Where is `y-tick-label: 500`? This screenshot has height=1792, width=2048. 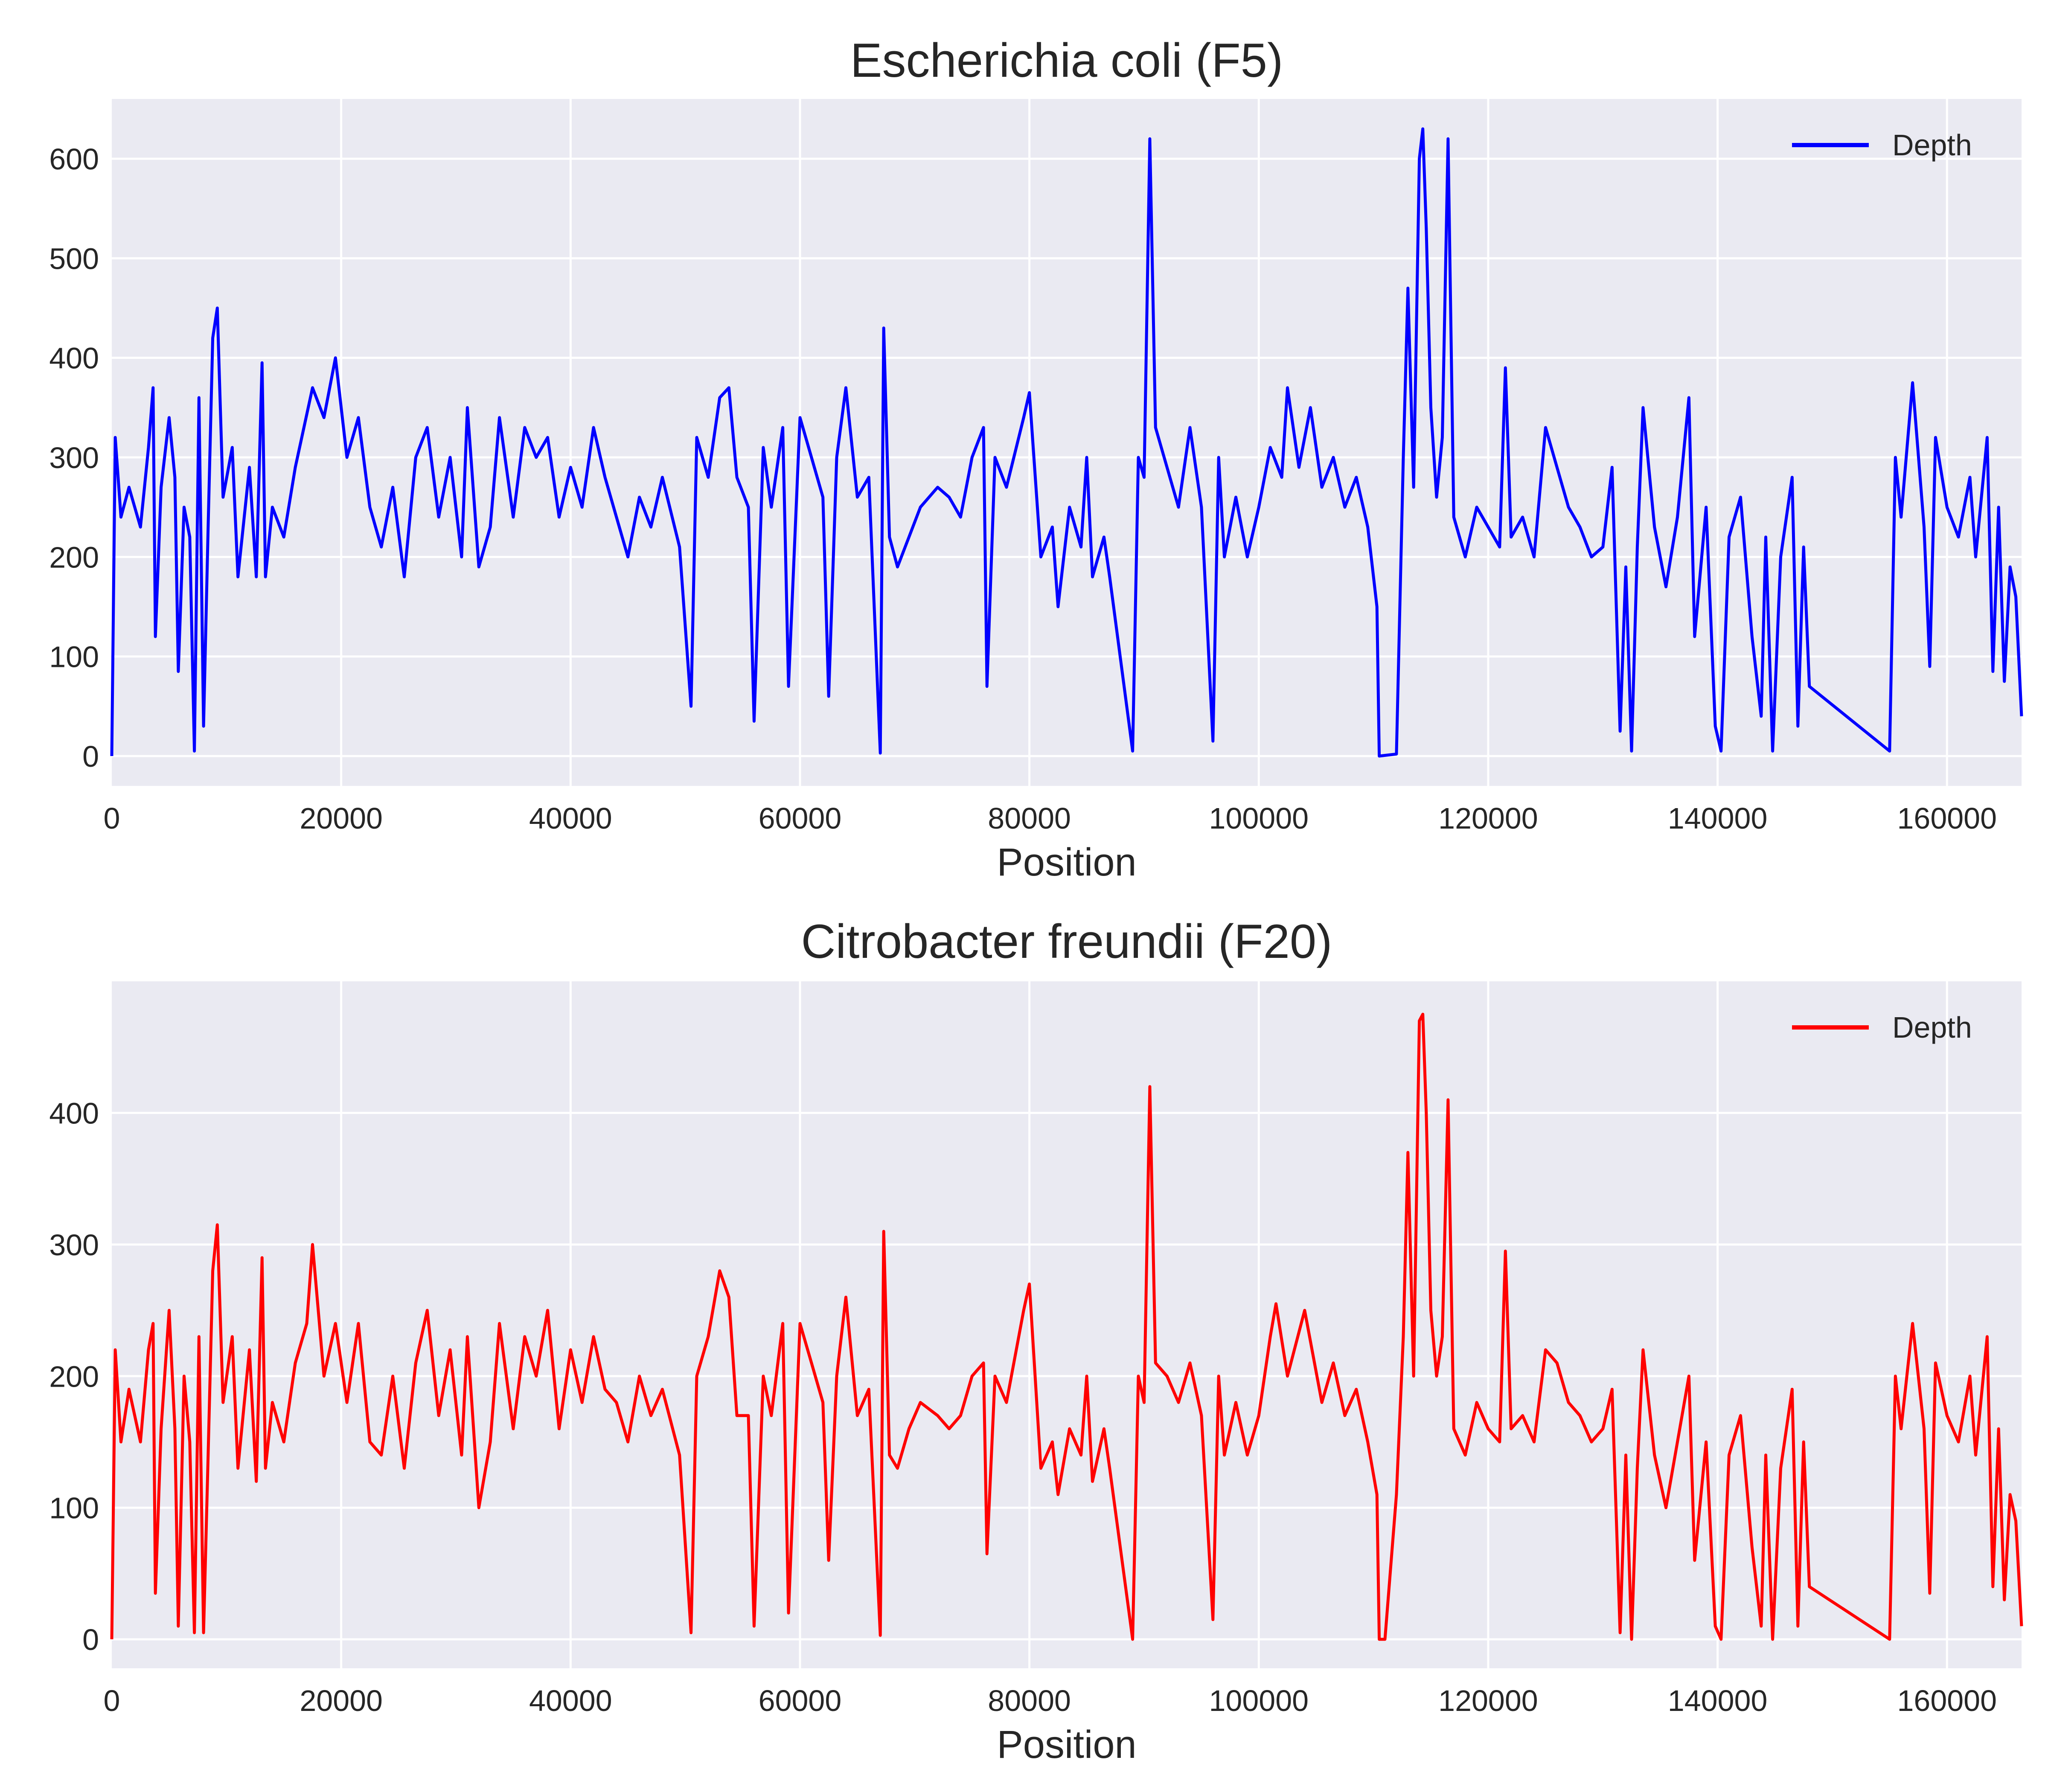 y-tick-label: 500 is located at coordinates (74, 258).